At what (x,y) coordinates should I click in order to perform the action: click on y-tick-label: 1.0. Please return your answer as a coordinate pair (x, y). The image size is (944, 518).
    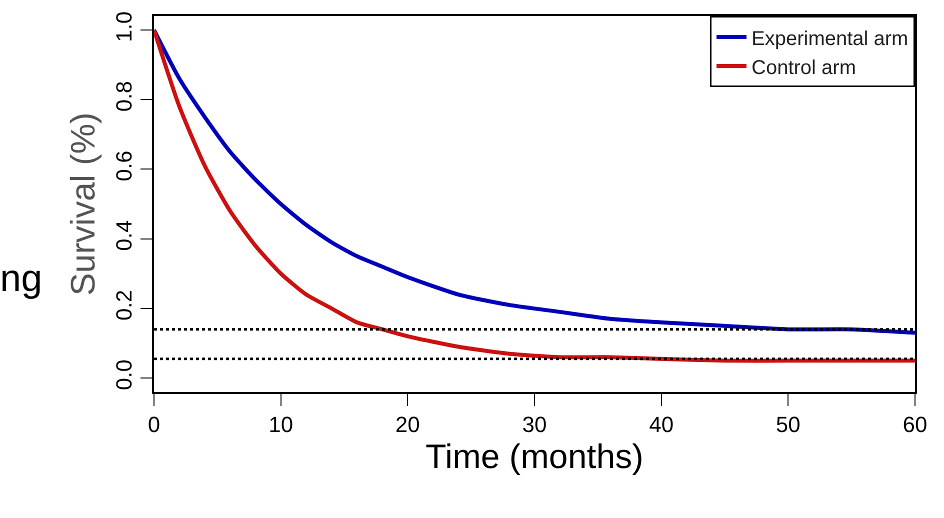
    Looking at the image, I should click on (123, 26).